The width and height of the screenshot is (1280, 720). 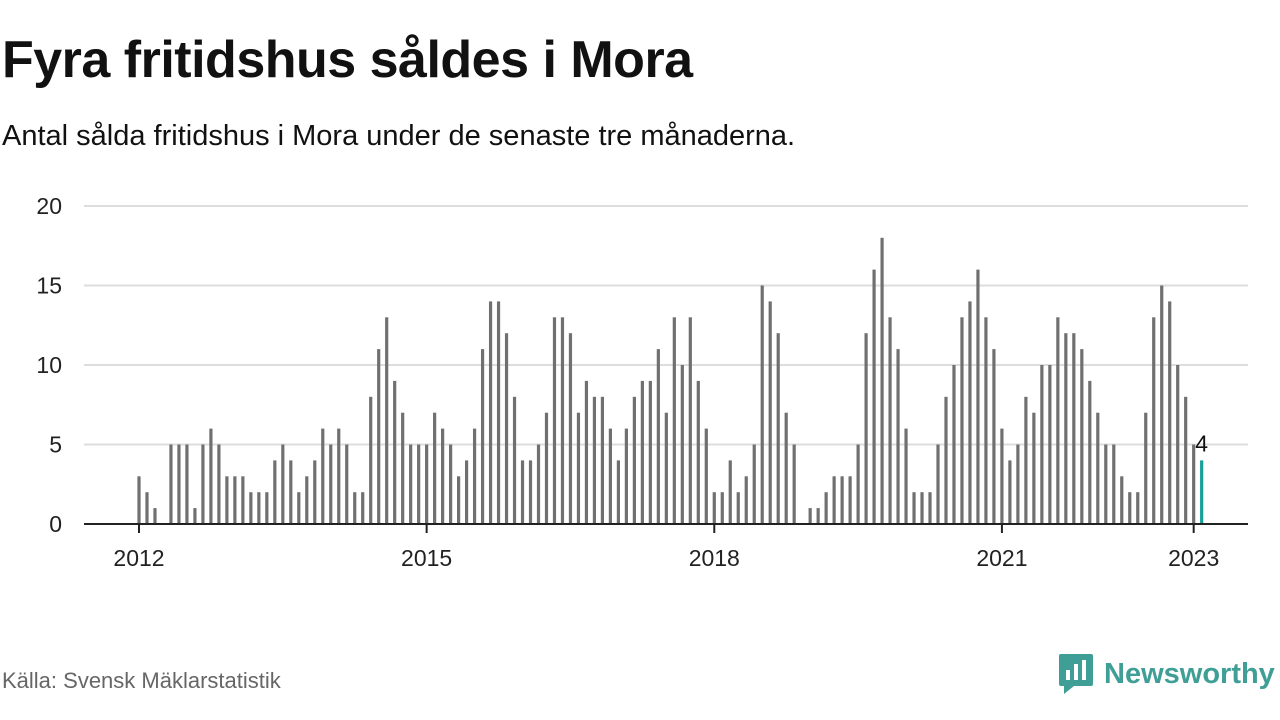 I want to click on x-tick-label: 2015, so click(x=426, y=558).